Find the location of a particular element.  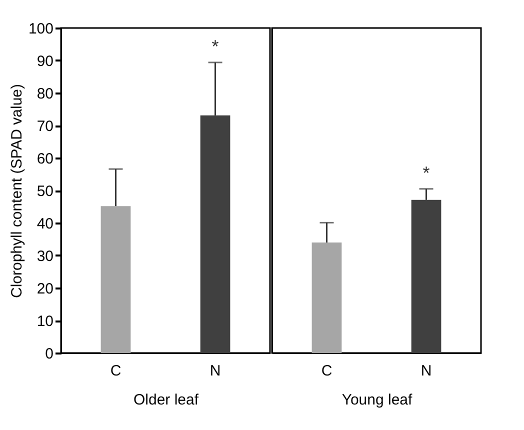

y-tick-label: 100 is located at coordinates (41, 29).